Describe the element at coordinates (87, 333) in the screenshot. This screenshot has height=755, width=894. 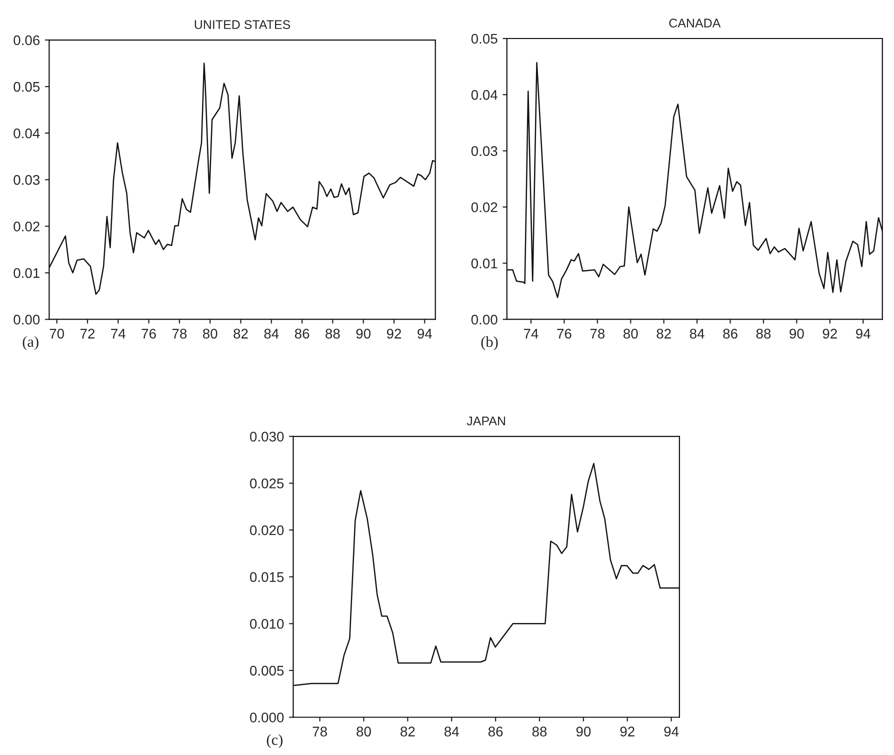
I see `x-tick-label: 72` at that location.